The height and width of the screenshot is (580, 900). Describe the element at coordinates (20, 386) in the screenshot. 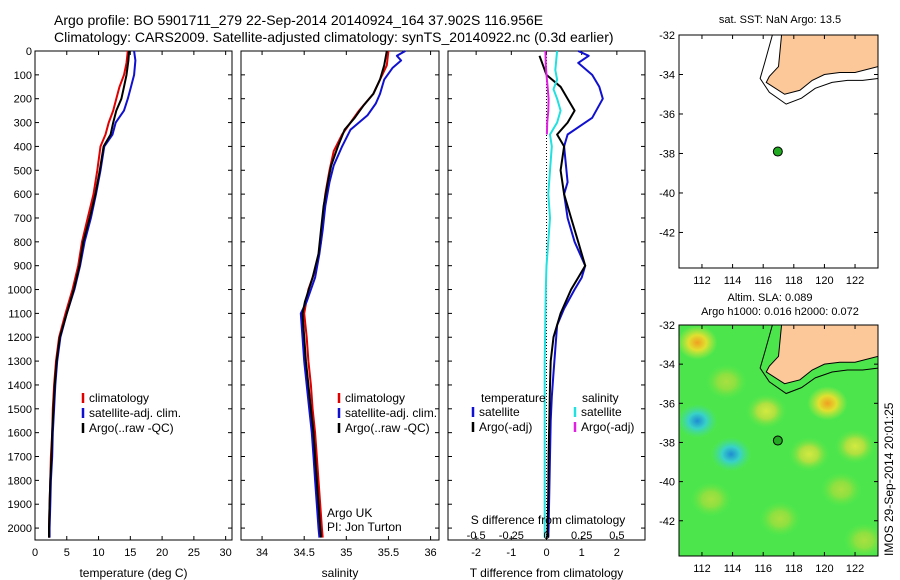

I see `y-tick-label: 1400` at that location.